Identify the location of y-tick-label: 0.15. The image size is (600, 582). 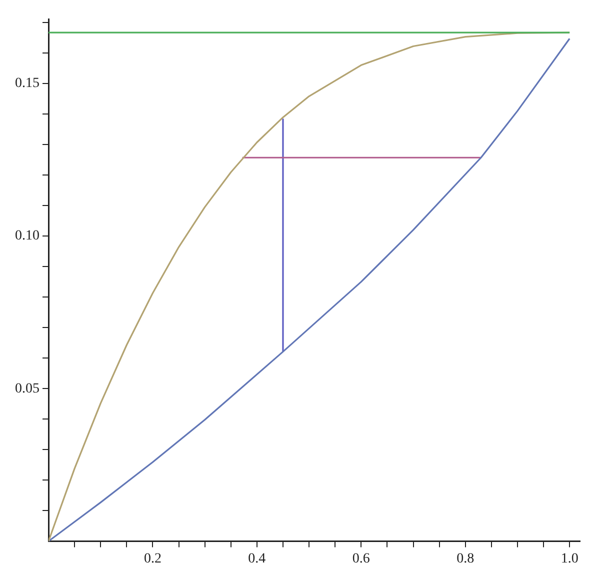
(27, 84).